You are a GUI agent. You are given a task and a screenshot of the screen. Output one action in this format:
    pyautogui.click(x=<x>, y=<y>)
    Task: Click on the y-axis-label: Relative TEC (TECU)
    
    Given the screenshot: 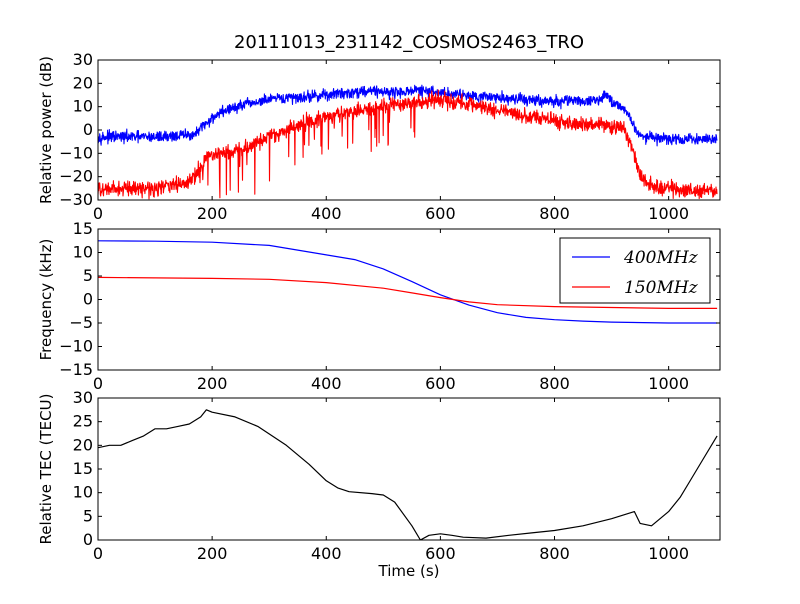 What is the action you would take?
    pyautogui.click(x=46, y=469)
    